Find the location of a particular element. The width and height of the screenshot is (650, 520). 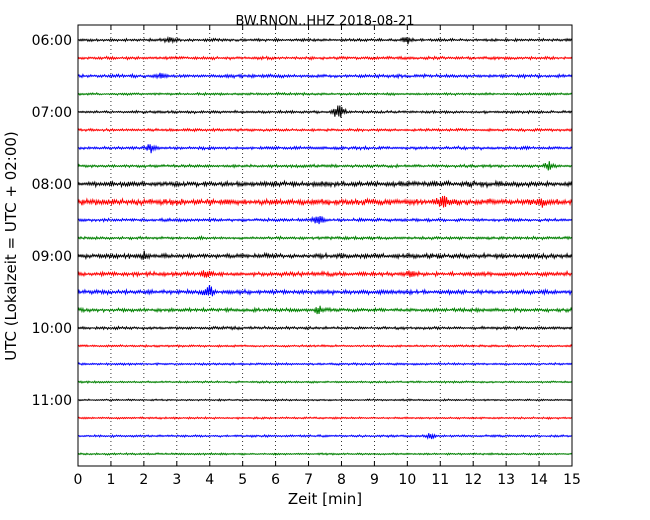

x-tick-label: 8 is located at coordinates (341, 480).